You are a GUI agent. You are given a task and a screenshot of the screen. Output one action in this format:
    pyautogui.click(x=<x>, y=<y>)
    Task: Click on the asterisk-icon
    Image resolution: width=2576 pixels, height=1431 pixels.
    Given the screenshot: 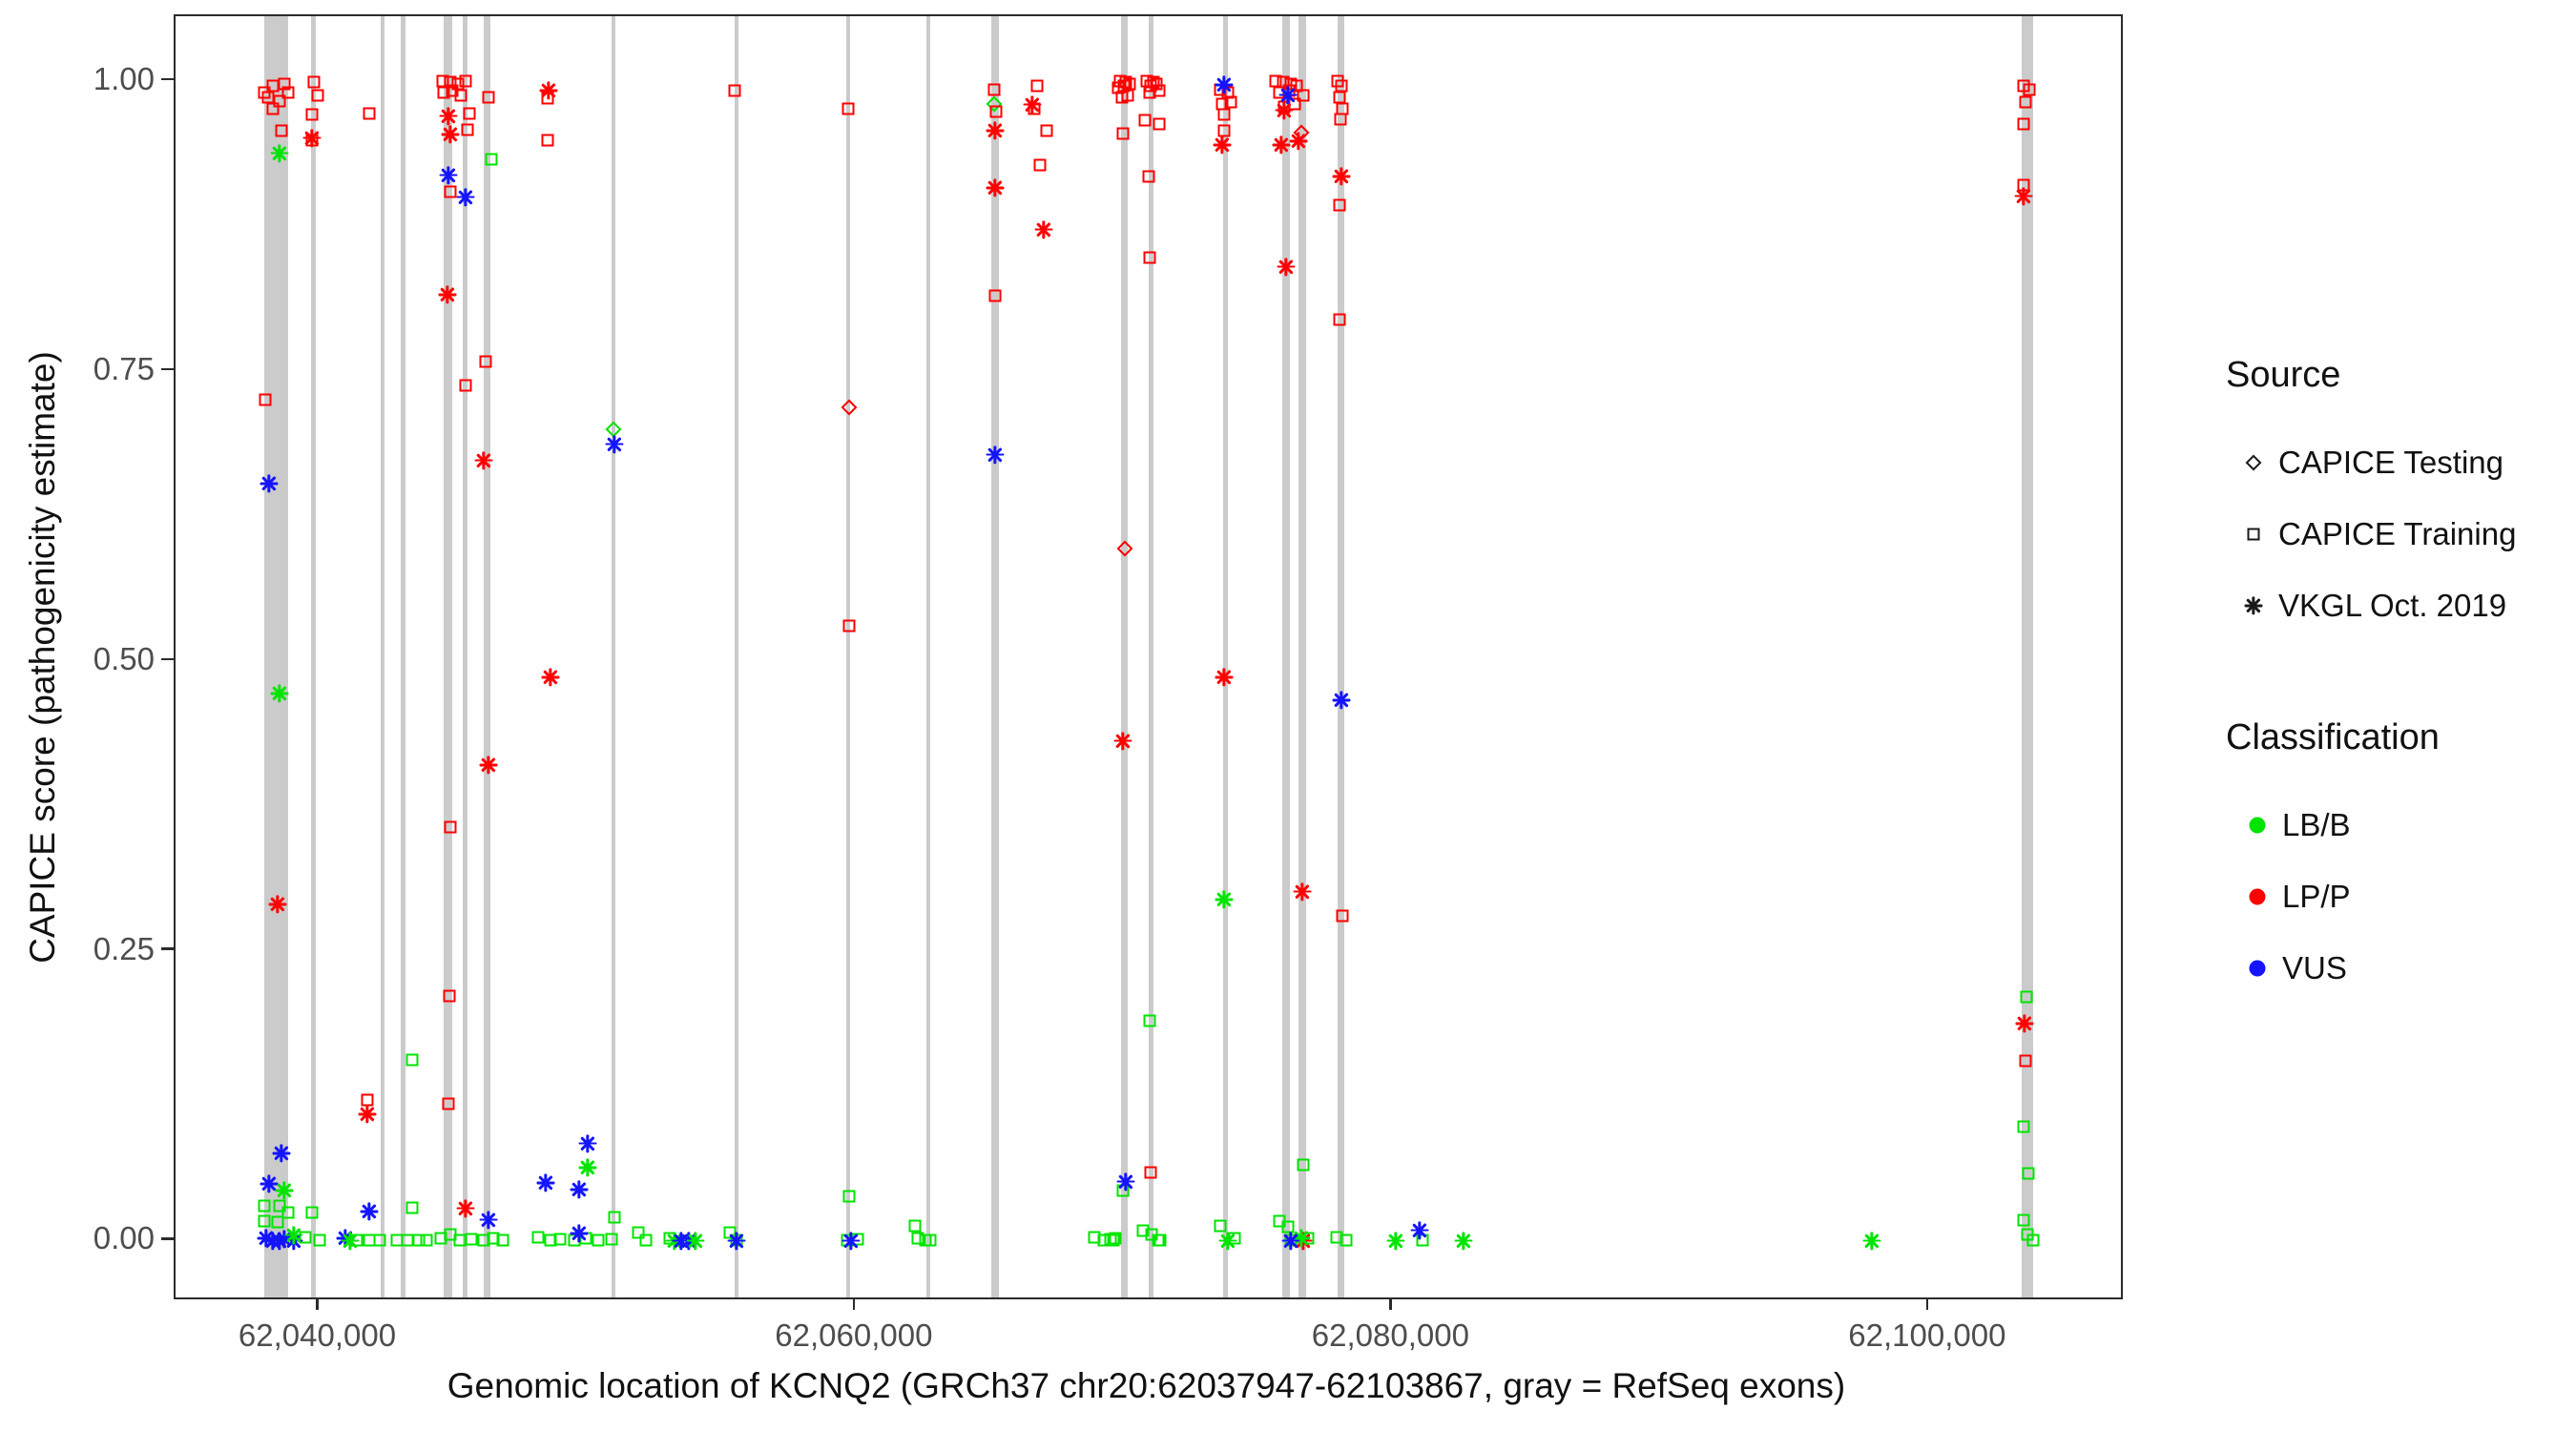 What is the action you would take?
    pyautogui.click(x=2259, y=605)
    